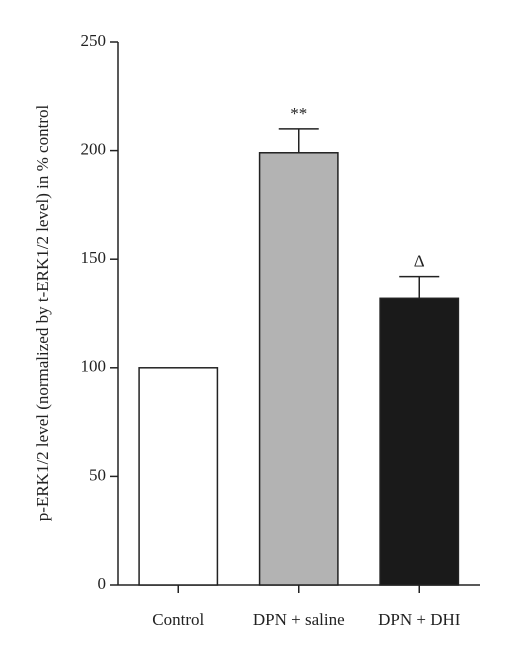 The width and height of the screenshot is (511, 660). What do you see at coordinates (94, 366) in the screenshot?
I see `y-tick-label: 100` at bounding box center [94, 366].